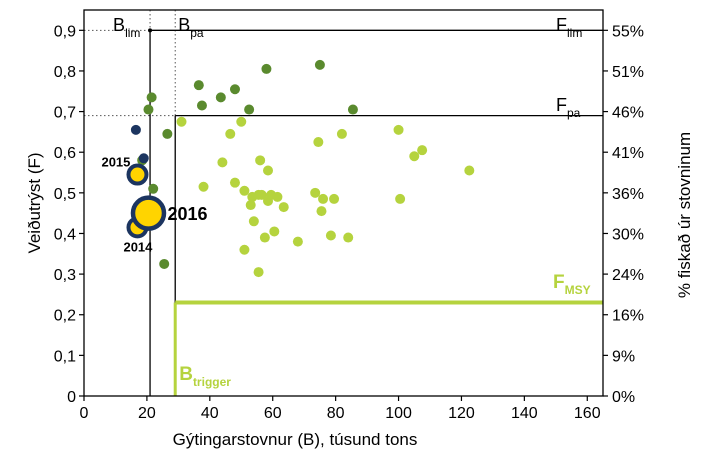 The width and height of the screenshot is (707, 452). Describe the element at coordinates (628, 72) in the screenshot. I see `right-tick-label-1: 51%` at that location.